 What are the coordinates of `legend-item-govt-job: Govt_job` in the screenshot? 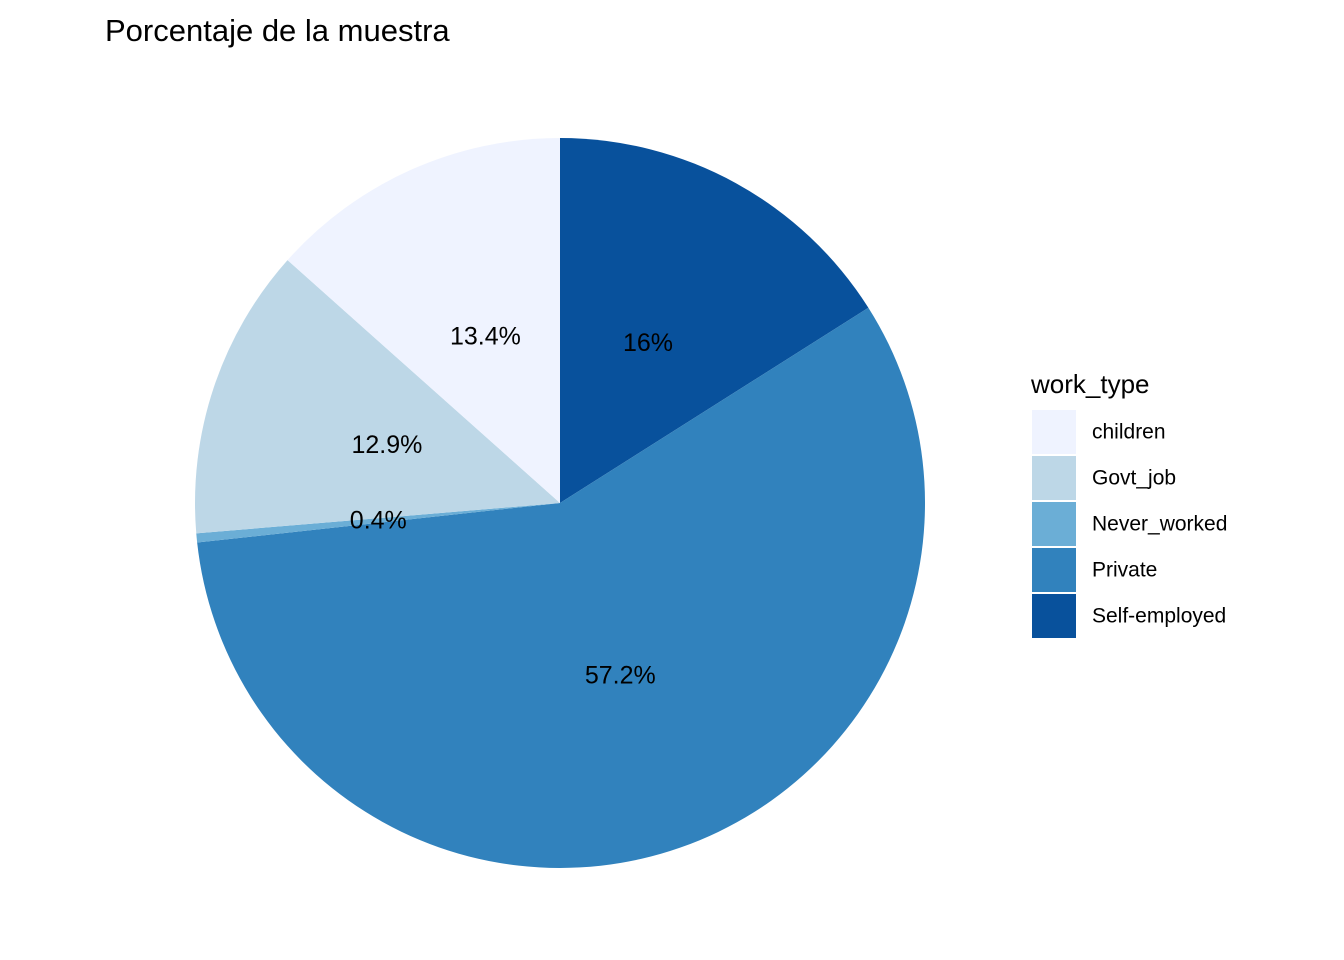 It's located at (1104, 478).